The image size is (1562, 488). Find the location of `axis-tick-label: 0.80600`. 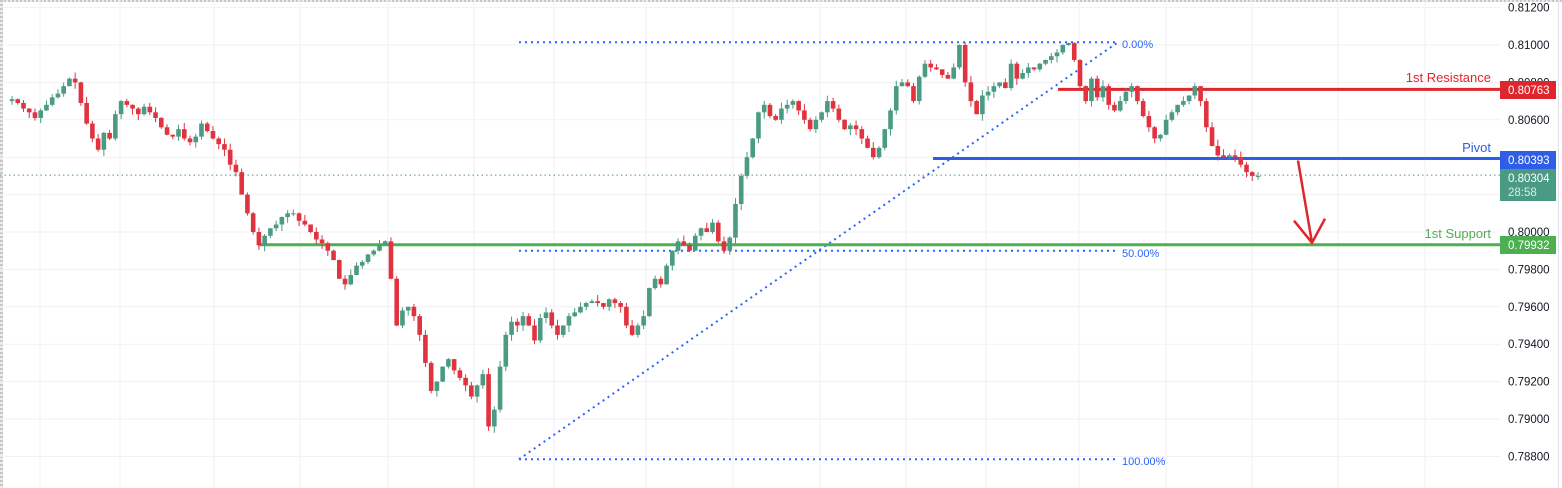

axis-tick-label: 0.80600 is located at coordinates (1529, 121).